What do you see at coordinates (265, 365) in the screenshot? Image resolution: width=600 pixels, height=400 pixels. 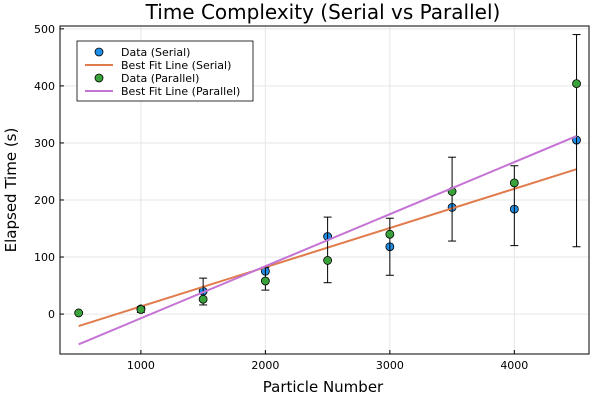 I see `x-tick-label: 2000` at bounding box center [265, 365].